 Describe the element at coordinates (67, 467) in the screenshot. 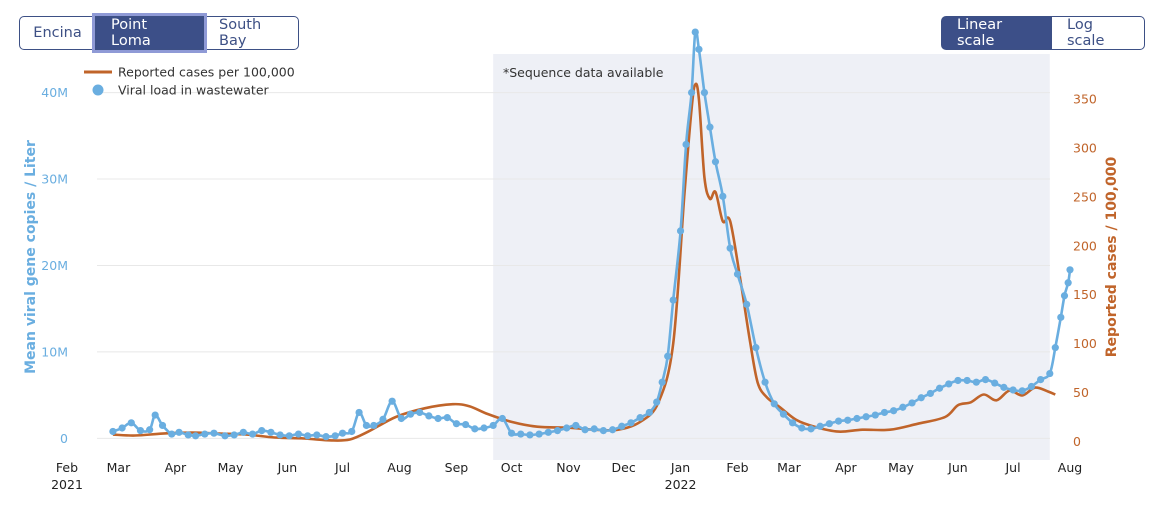

I see `x-tick-label: Feb` at that location.